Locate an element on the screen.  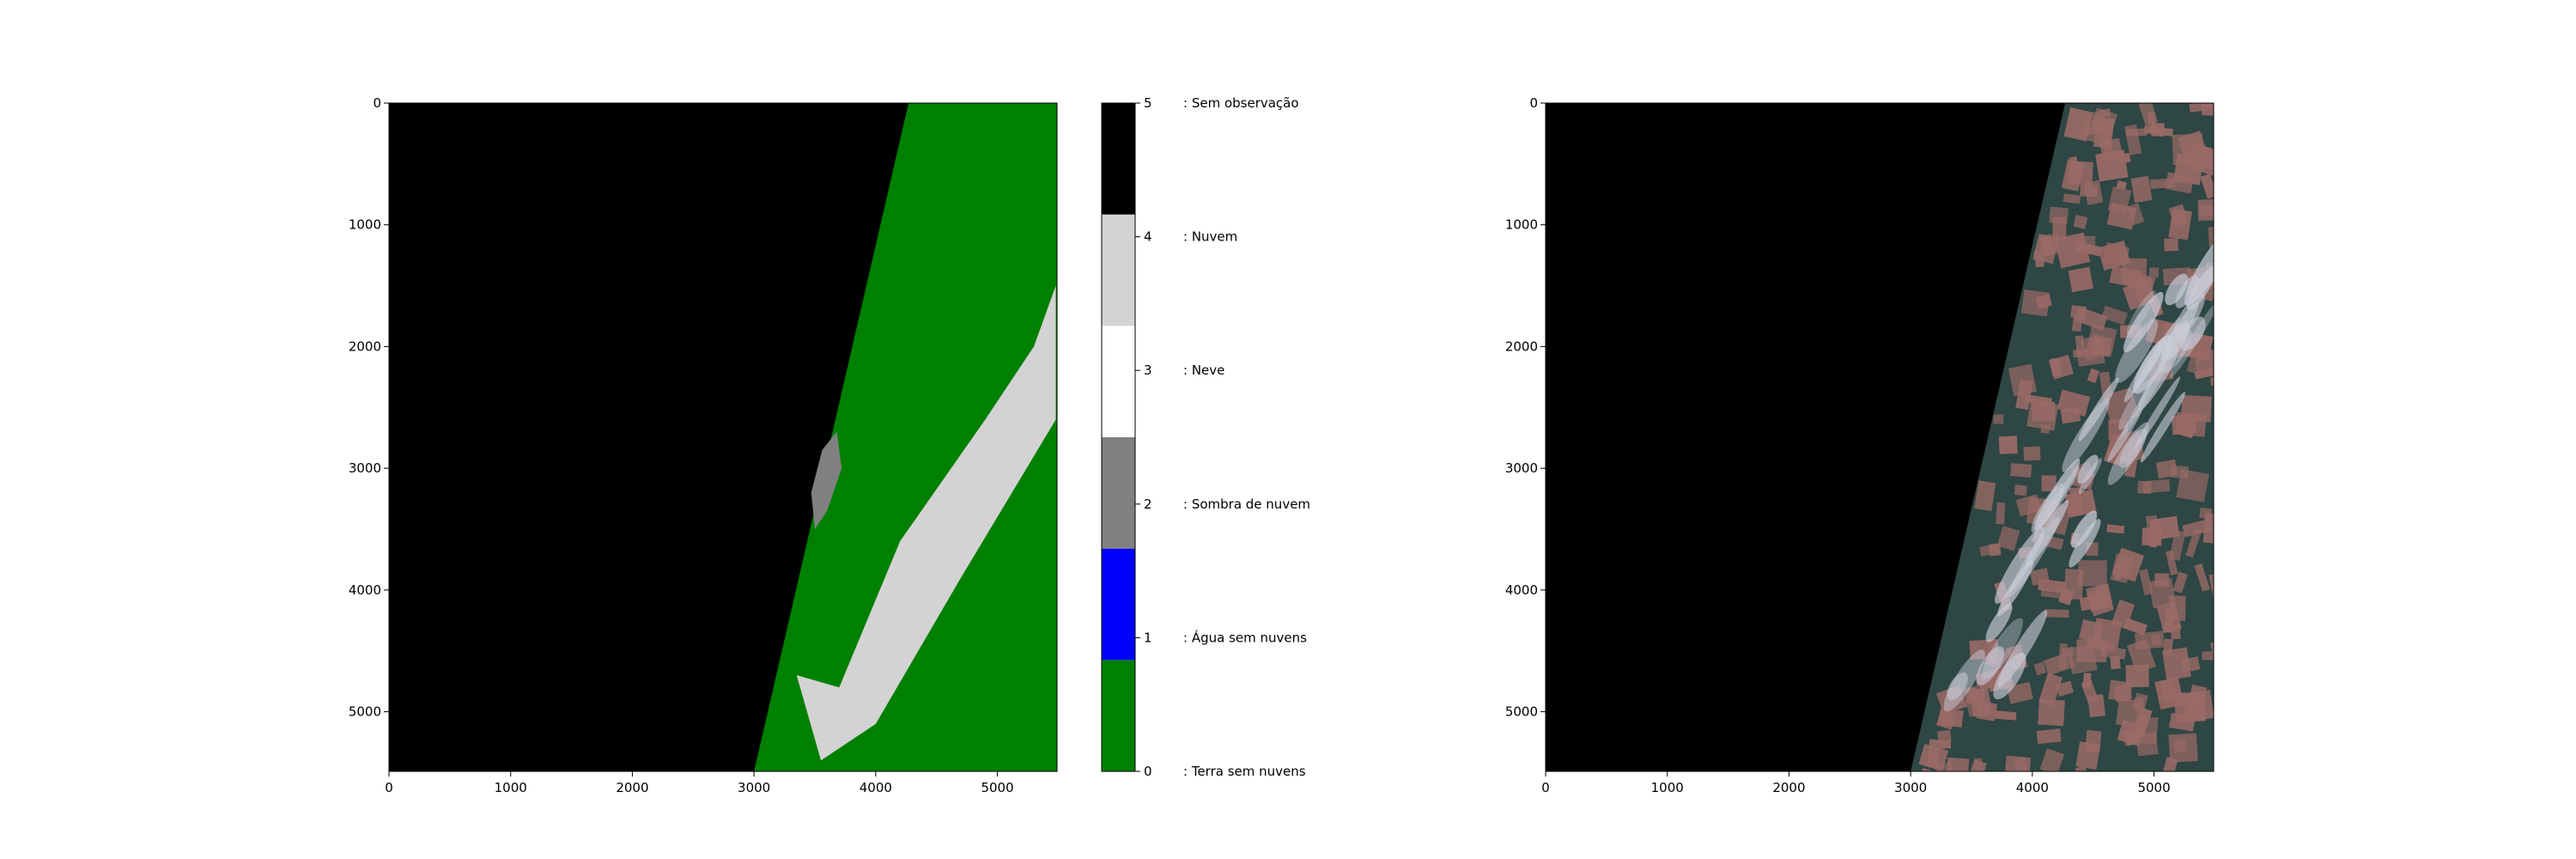
colorbar-class-label: : Terra sem nuvens is located at coordinates (1244, 771).